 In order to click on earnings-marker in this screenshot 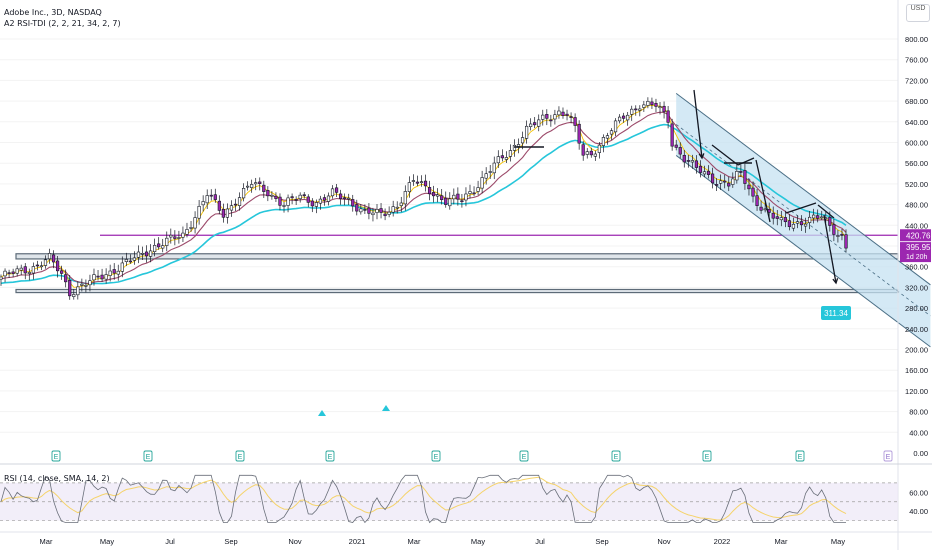, I will do `click(436, 456)`.